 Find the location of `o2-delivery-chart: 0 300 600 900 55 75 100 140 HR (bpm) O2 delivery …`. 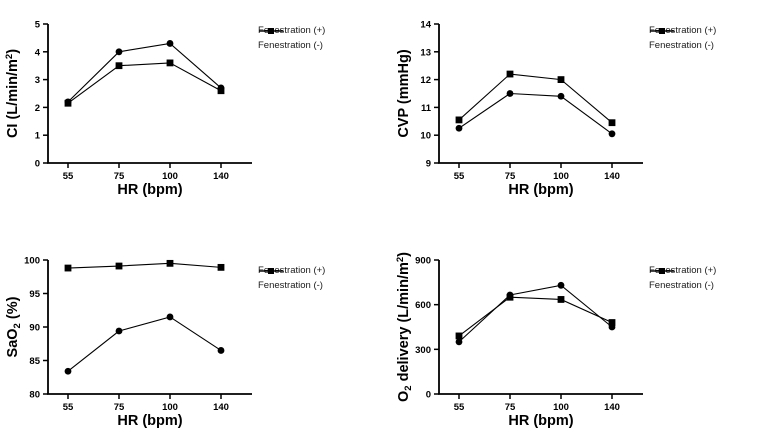

o2-delivery-chart: 0 300 600 900 55 75 100 140 HR (bpm) O2 delivery … is located at coordinates (519, 340).